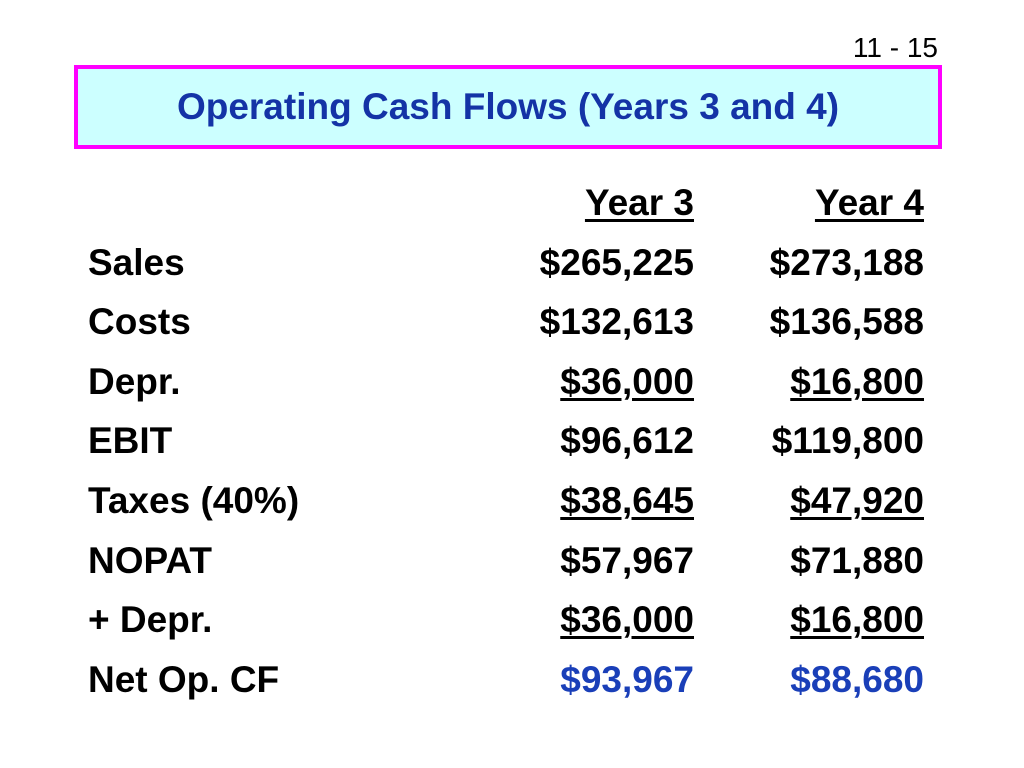  I want to click on row-label: NOPAT, so click(150, 560).